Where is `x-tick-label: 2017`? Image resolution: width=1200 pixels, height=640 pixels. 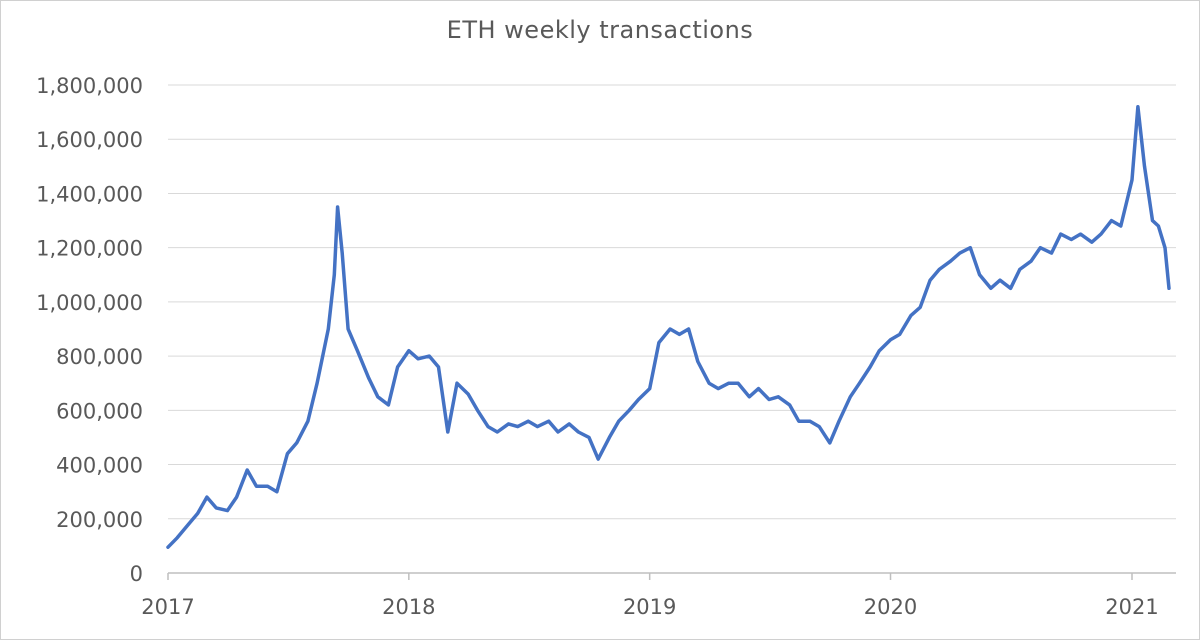
x-tick-label: 2017 is located at coordinates (167, 607).